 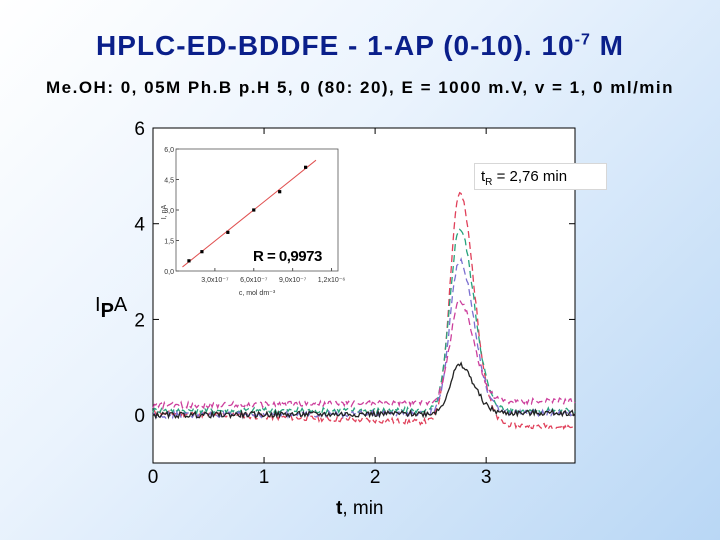 What do you see at coordinates (169, 150) in the screenshot?
I see `inset-y-tick-label: 6,0` at bounding box center [169, 150].